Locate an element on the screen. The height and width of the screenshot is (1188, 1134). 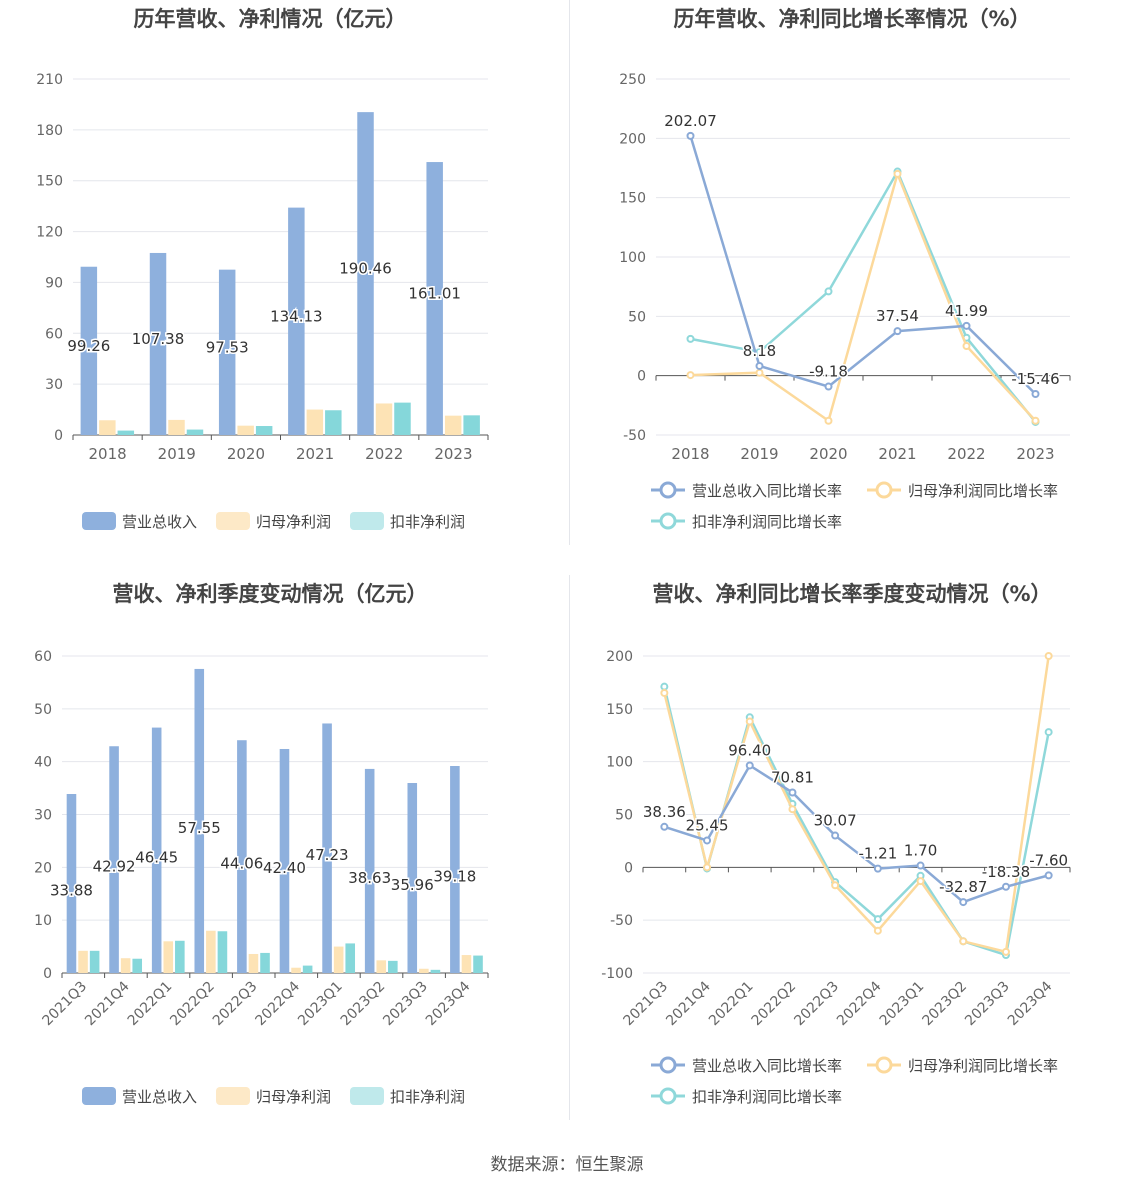
legend-label: 扣非净利润同比增长率 is located at coordinates (767, 522).